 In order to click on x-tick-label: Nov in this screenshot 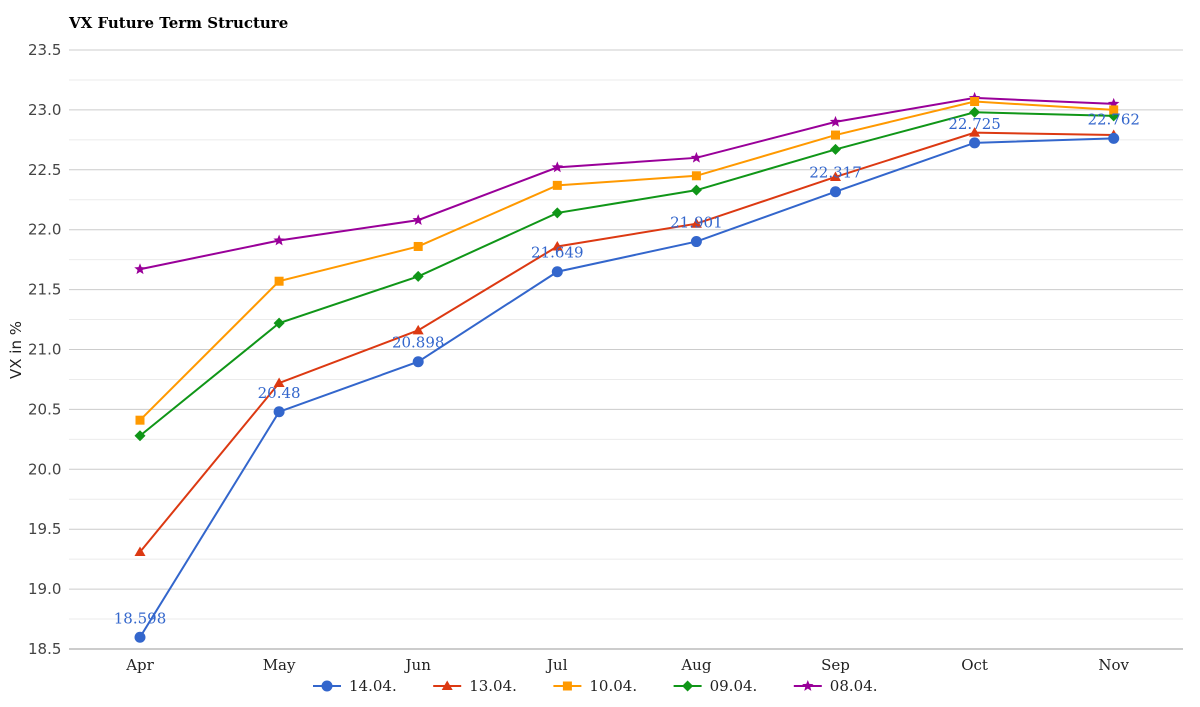, I will do `click(1113, 665)`.